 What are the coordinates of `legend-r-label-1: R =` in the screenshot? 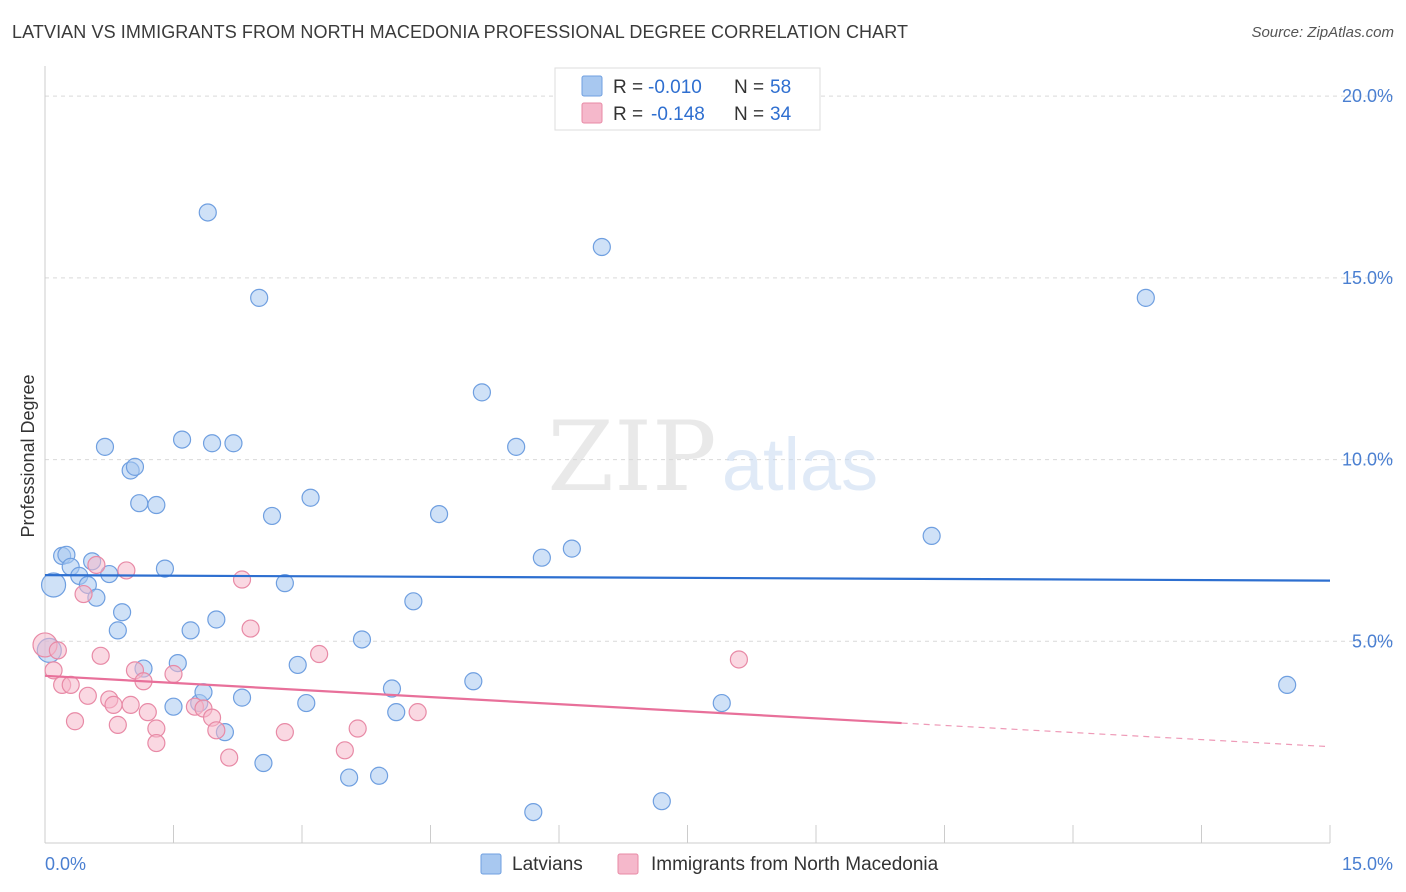 It's located at (628, 87).